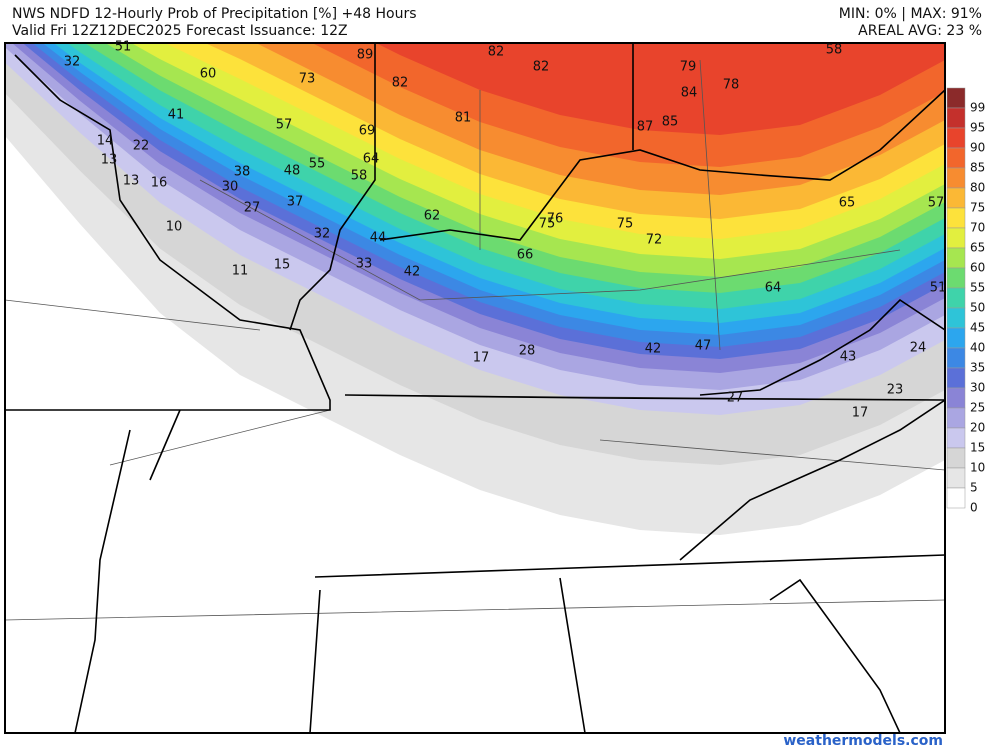 This screenshot has width=1000, height=754. What do you see at coordinates (670, 122) in the screenshot?
I see `map-value-label: 85` at bounding box center [670, 122].